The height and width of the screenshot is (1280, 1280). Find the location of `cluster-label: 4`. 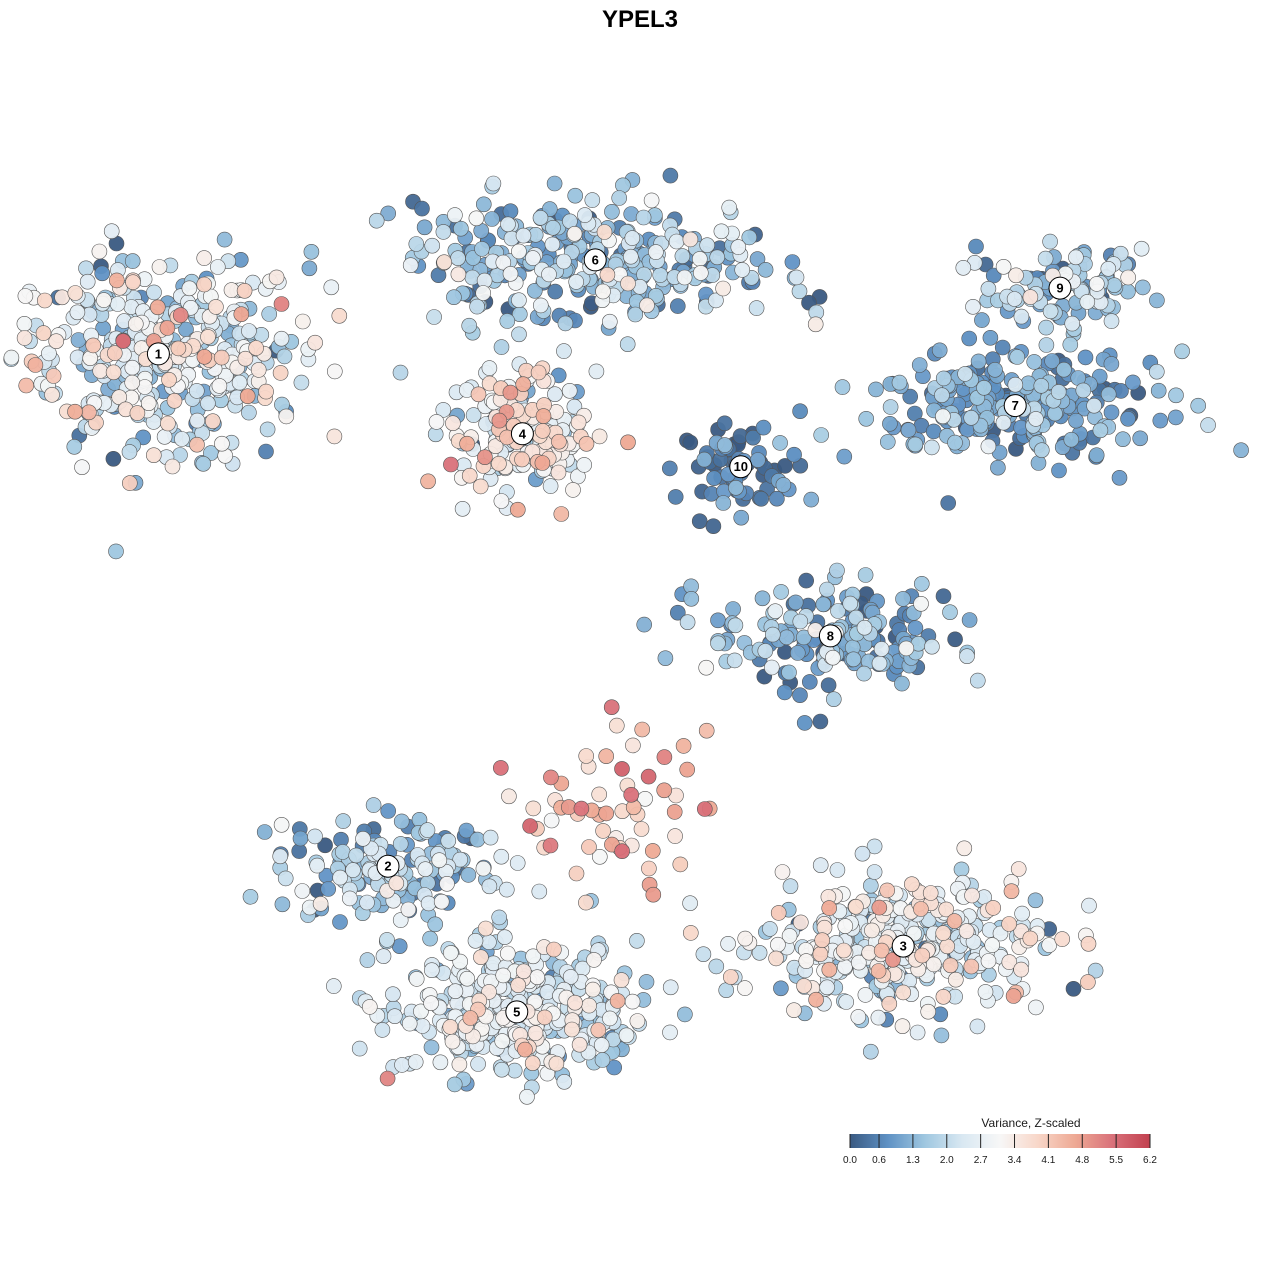

cluster-label: 4 is located at coordinates (523, 433).